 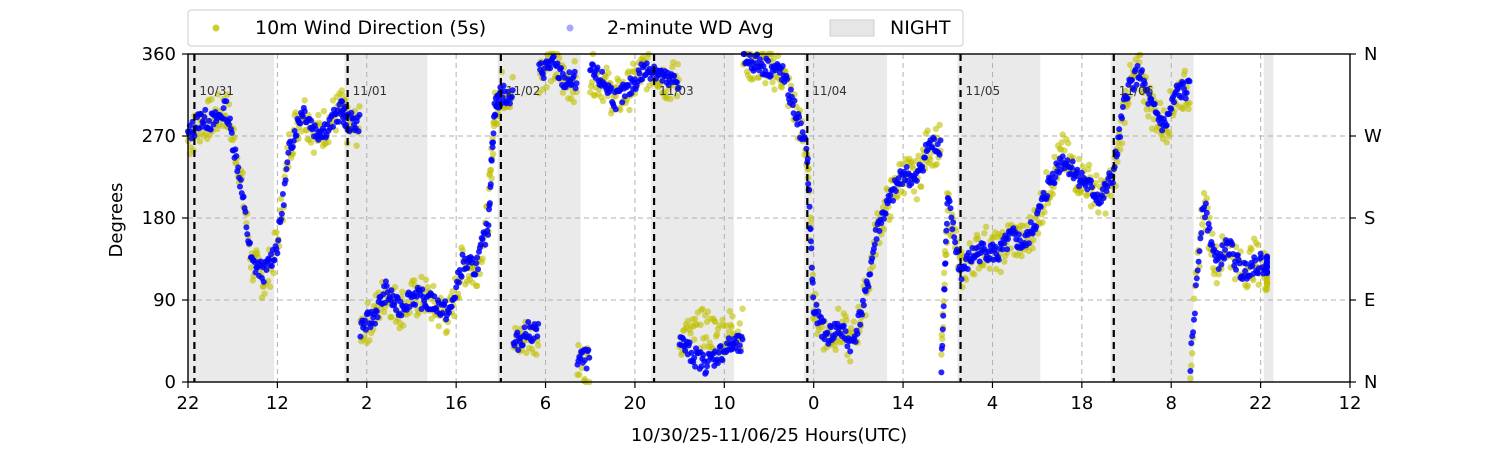 I want to click on y-tick-label-0: 0, so click(x=170, y=382).